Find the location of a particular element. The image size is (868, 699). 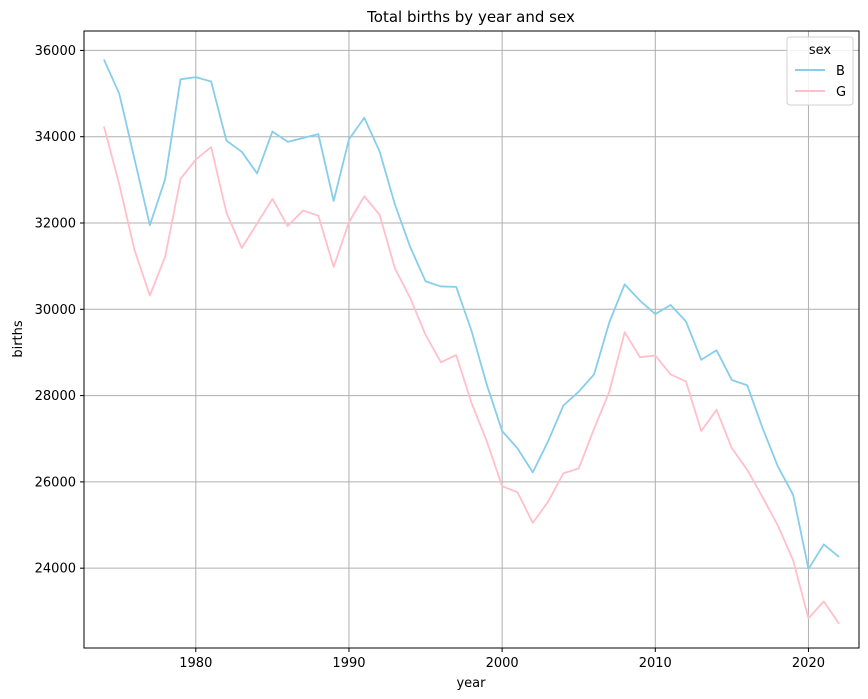

y-axis-label: births is located at coordinates (18, 339).